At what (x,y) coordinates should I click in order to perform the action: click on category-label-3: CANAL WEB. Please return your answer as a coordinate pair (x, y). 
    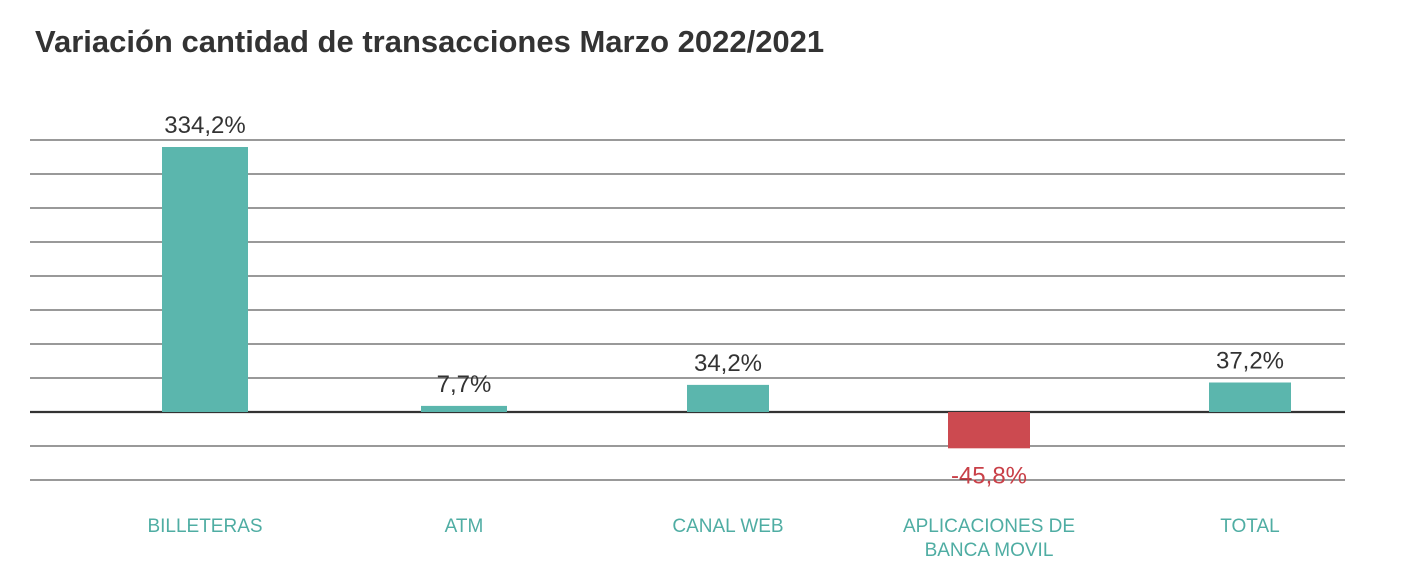
    Looking at the image, I should click on (727, 526).